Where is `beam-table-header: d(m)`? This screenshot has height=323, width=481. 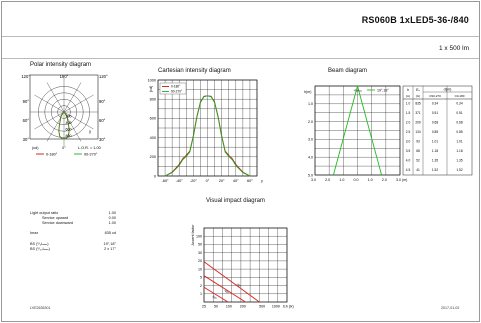 beam-table-header: d(m) is located at coordinates (448, 90).